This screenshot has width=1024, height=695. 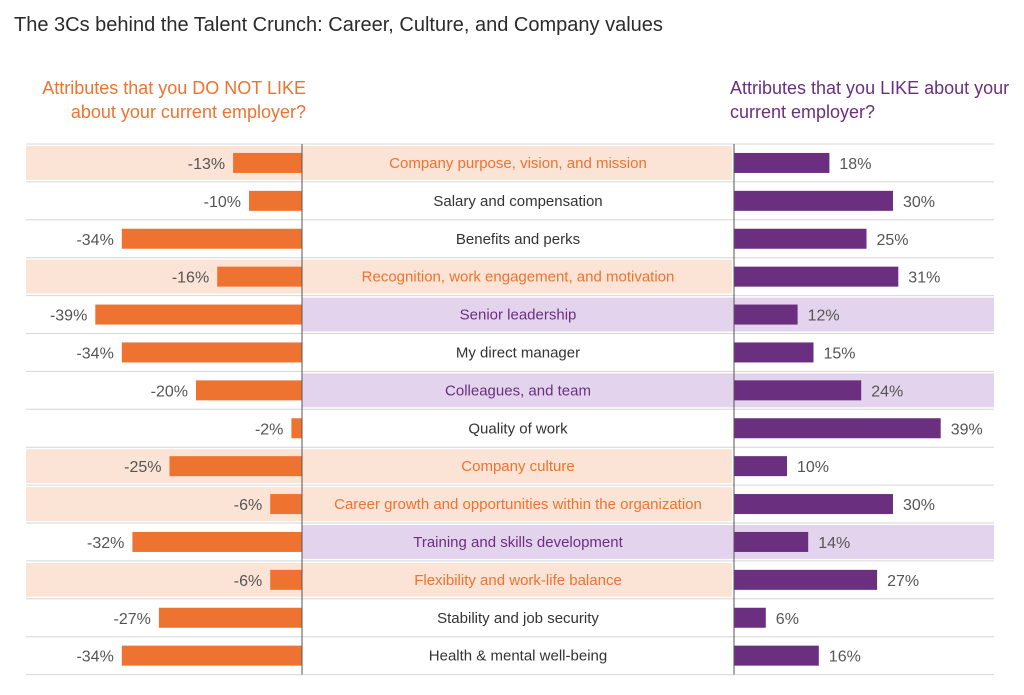 I want to click on category-label: Quality of work, so click(x=518, y=428).